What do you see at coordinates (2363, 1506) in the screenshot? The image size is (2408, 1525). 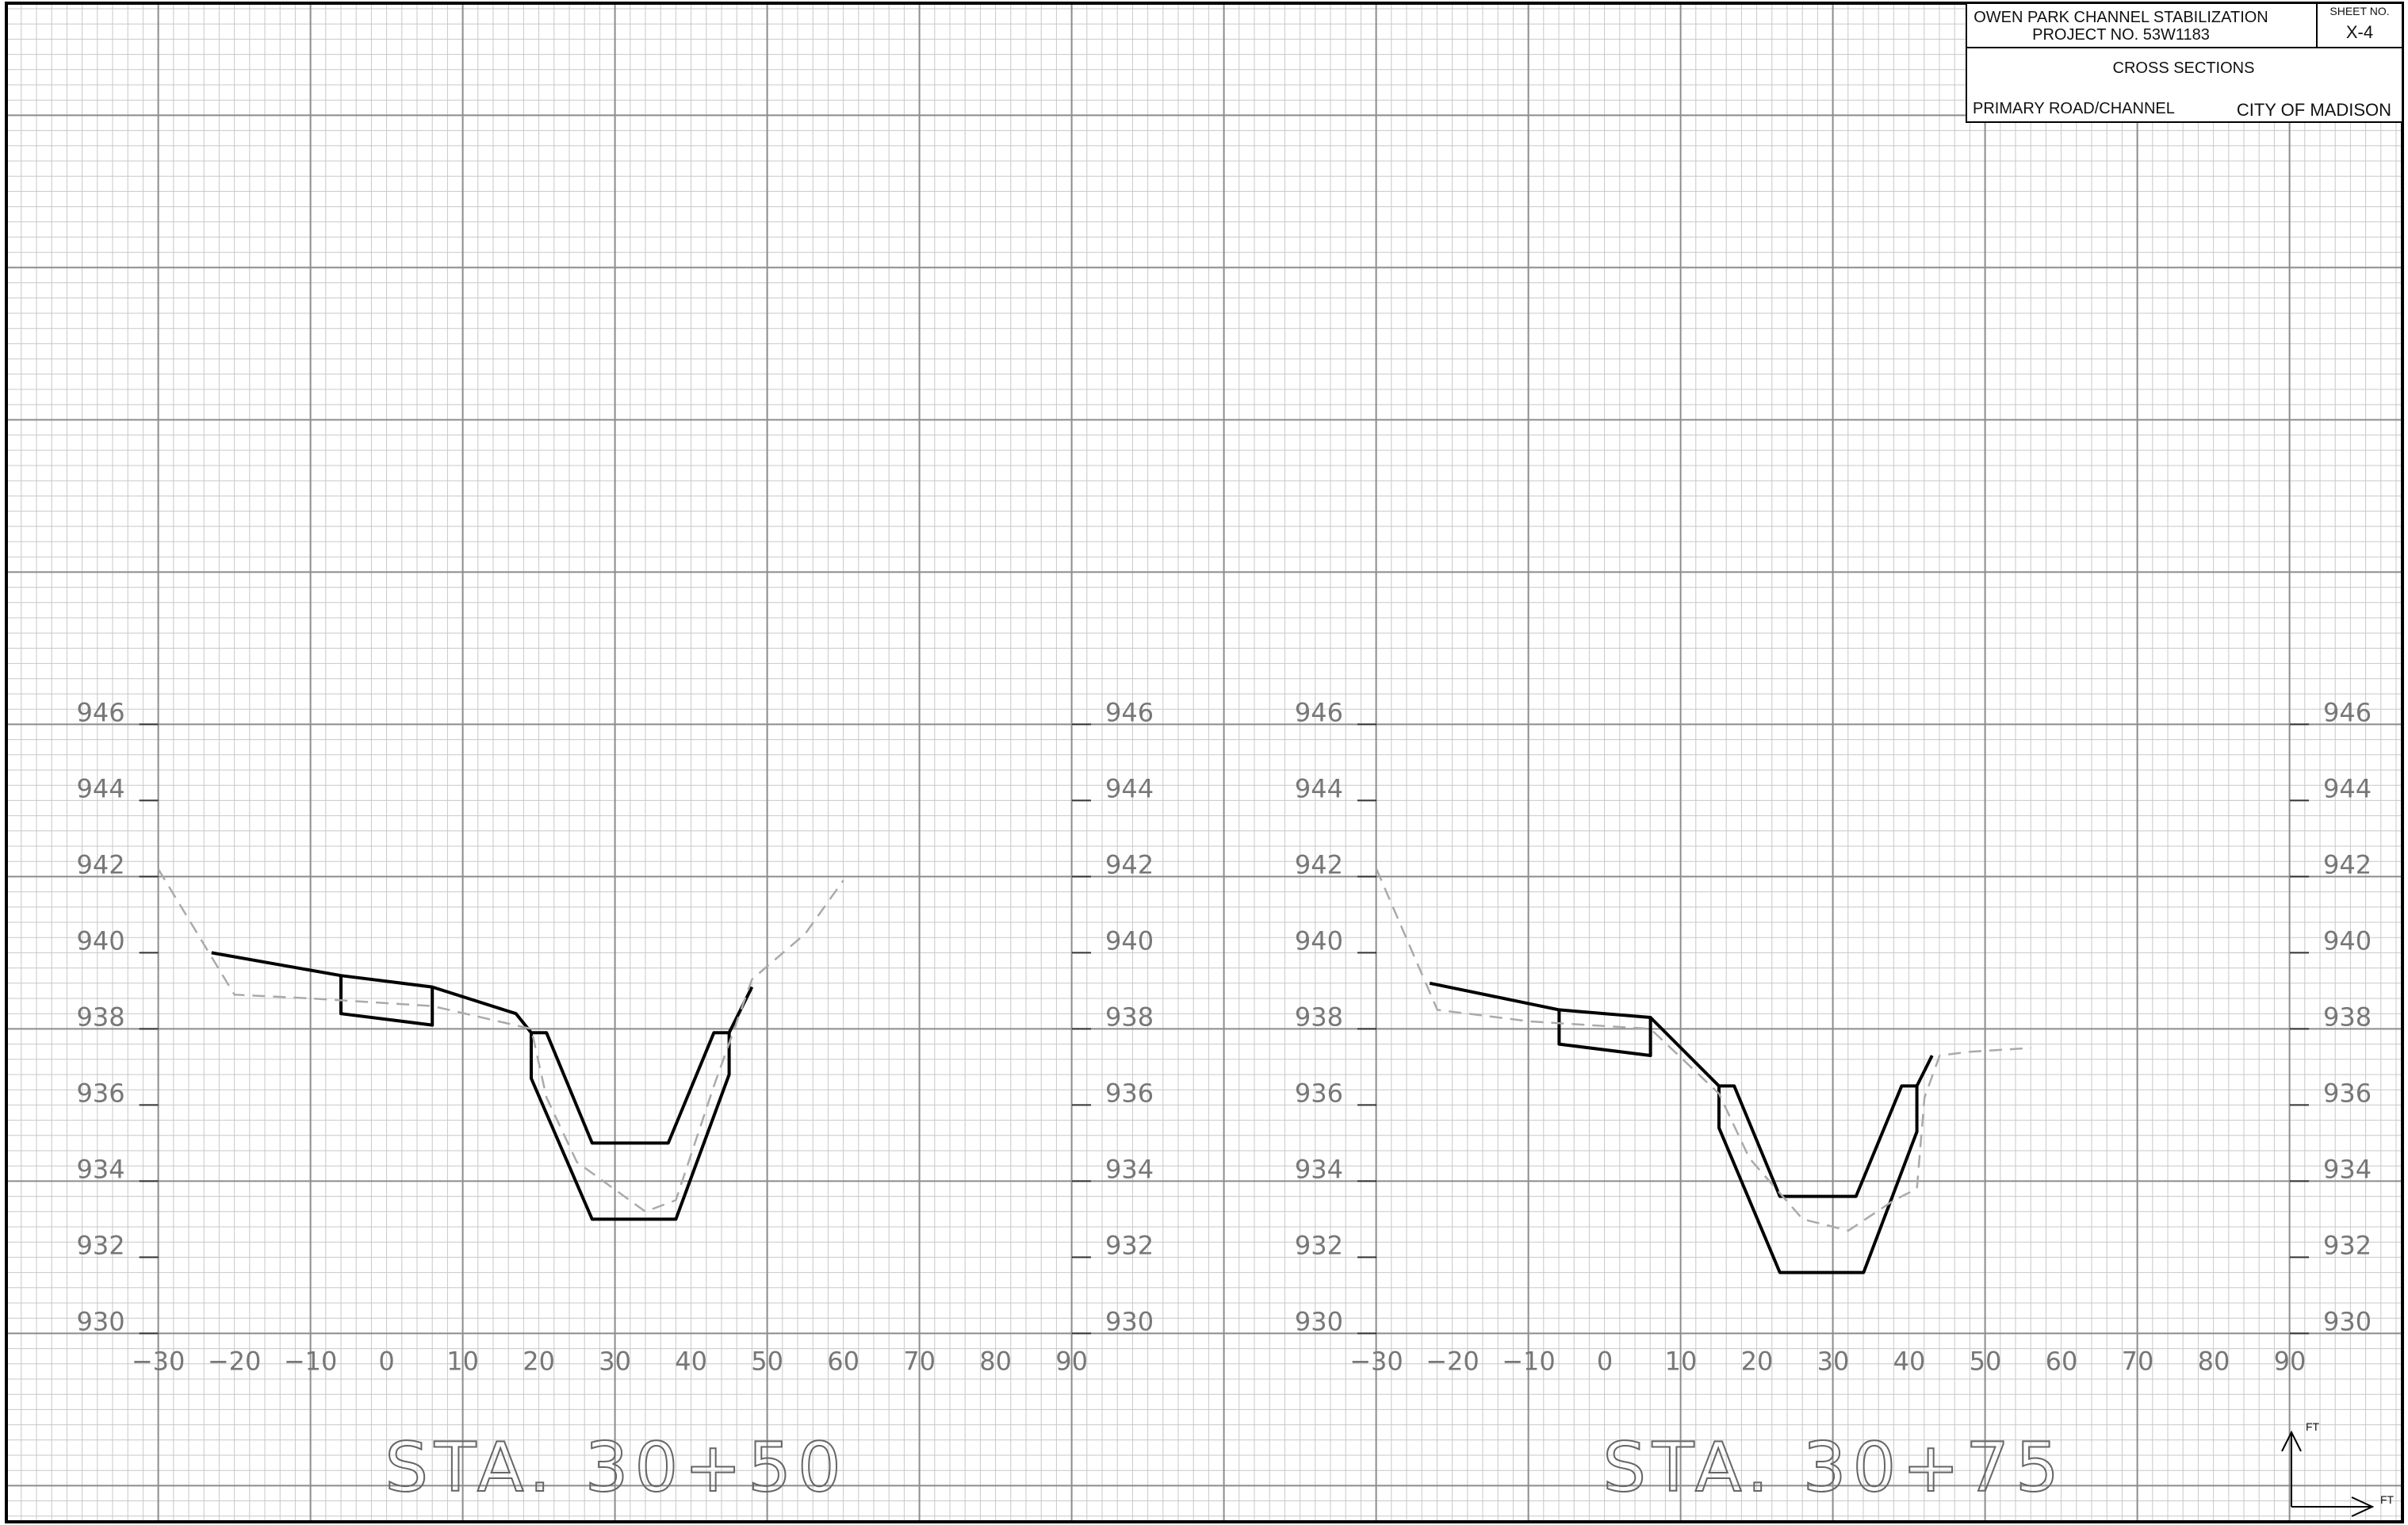 I see `right-arrow-icon` at bounding box center [2363, 1506].